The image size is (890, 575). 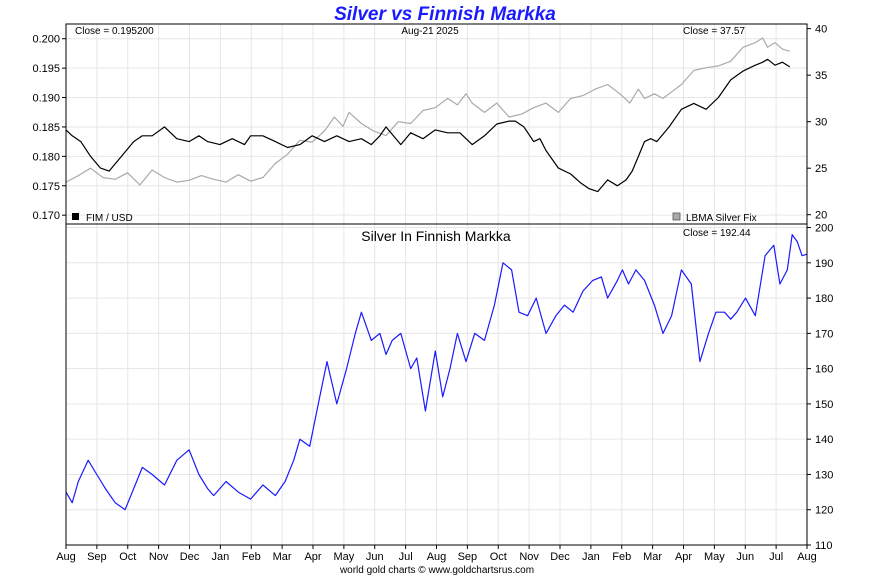 What do you see at coordinates (824, 299) in the screenshot?
I see `bottom-right-tick-label: 180` at bounding box center [824, 299].